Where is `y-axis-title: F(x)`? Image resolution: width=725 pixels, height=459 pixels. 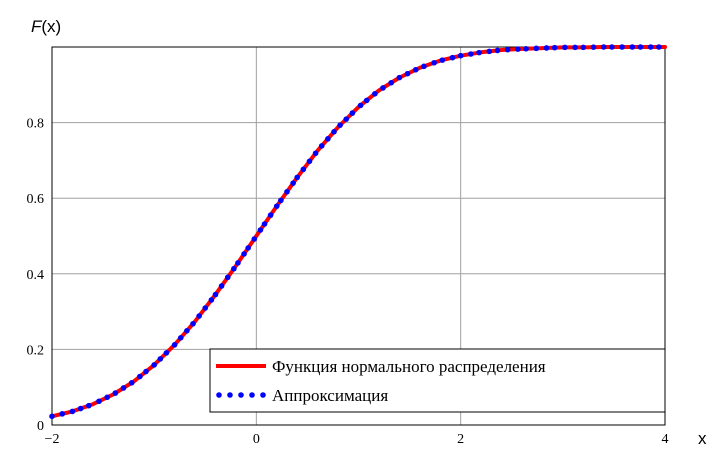
y-axis-title: F(x) is located at coordinates (46, 26).